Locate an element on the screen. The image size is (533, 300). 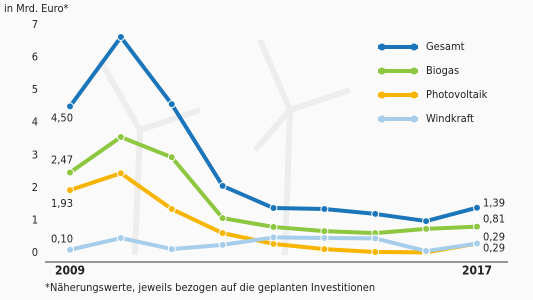
x-tick-label: 2009 is located at coordinates (70, 271).